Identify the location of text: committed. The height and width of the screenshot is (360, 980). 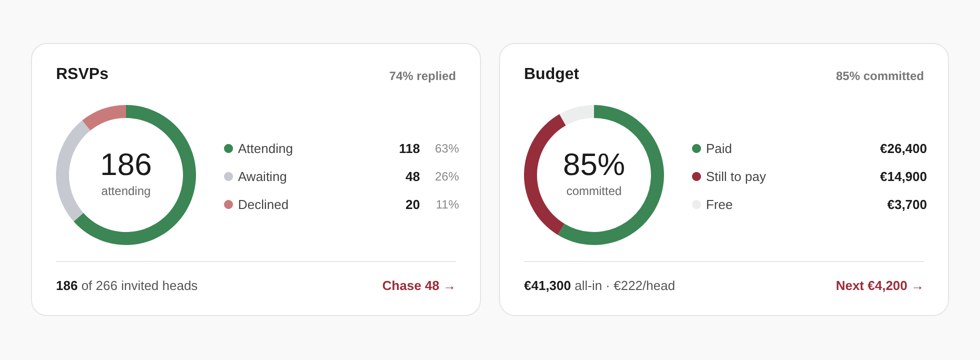
(594, 191).